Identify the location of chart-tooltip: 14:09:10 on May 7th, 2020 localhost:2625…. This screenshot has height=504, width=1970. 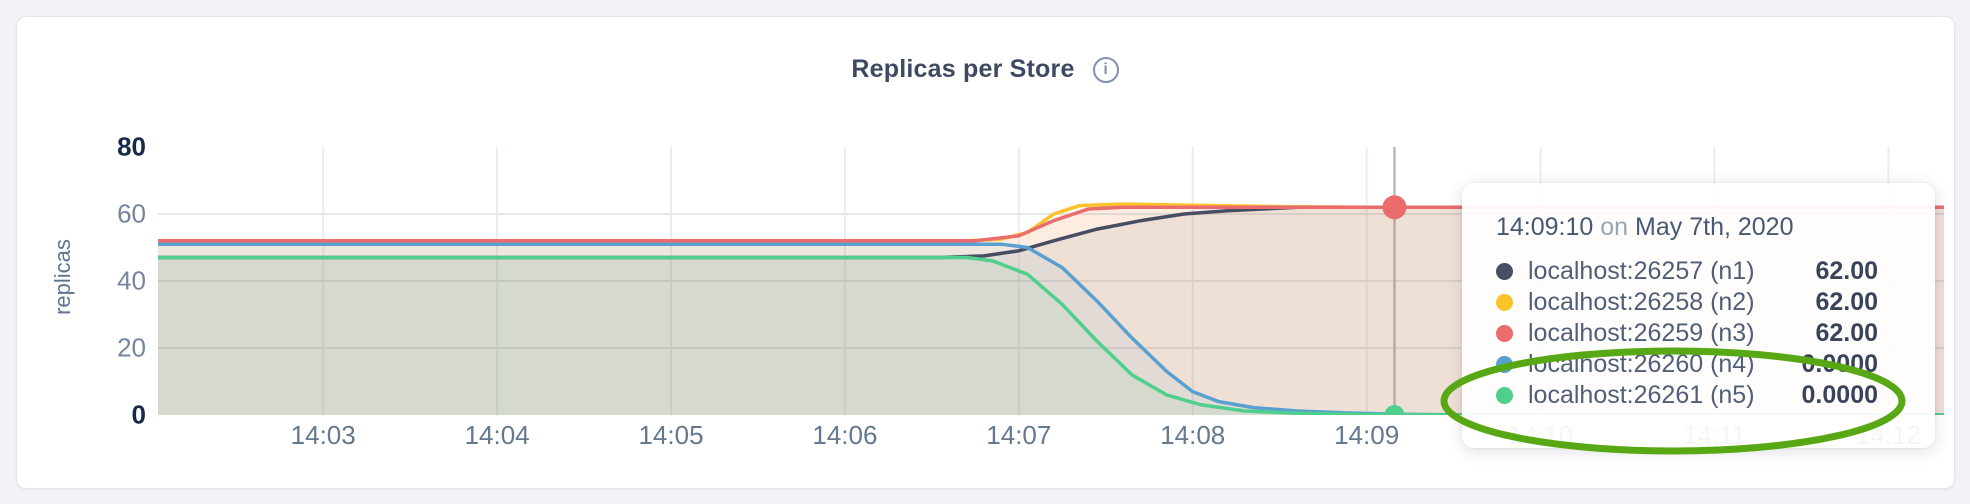
(1698, 315).